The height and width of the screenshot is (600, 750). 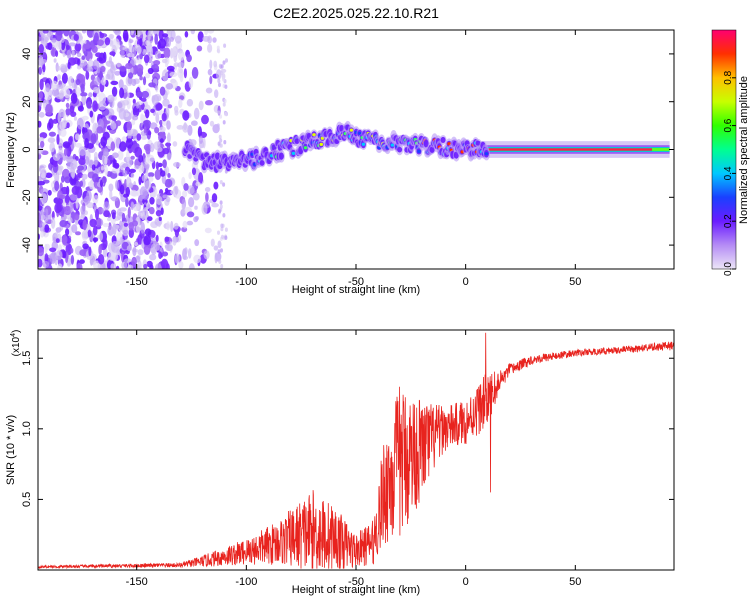 I want to click on y-tick-label: -20, so click(x=27, y=197).